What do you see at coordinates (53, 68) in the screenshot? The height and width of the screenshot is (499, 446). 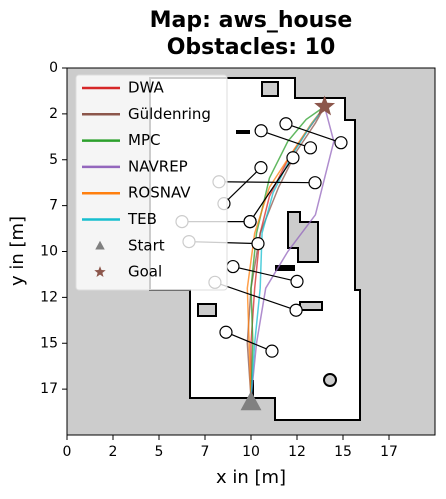 I see `y-tick-label: 0` at bounding box center [53, 68].